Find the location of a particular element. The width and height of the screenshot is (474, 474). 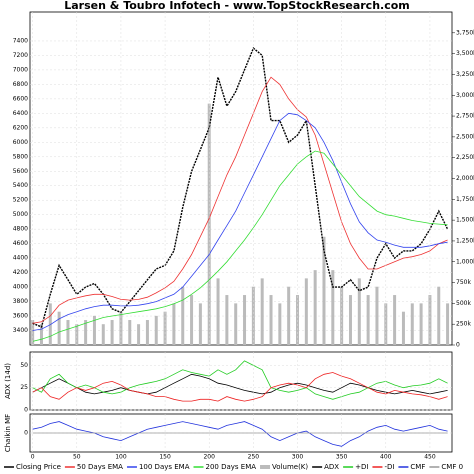

y-tick-label: 25 is located at coordinates (24, 387).